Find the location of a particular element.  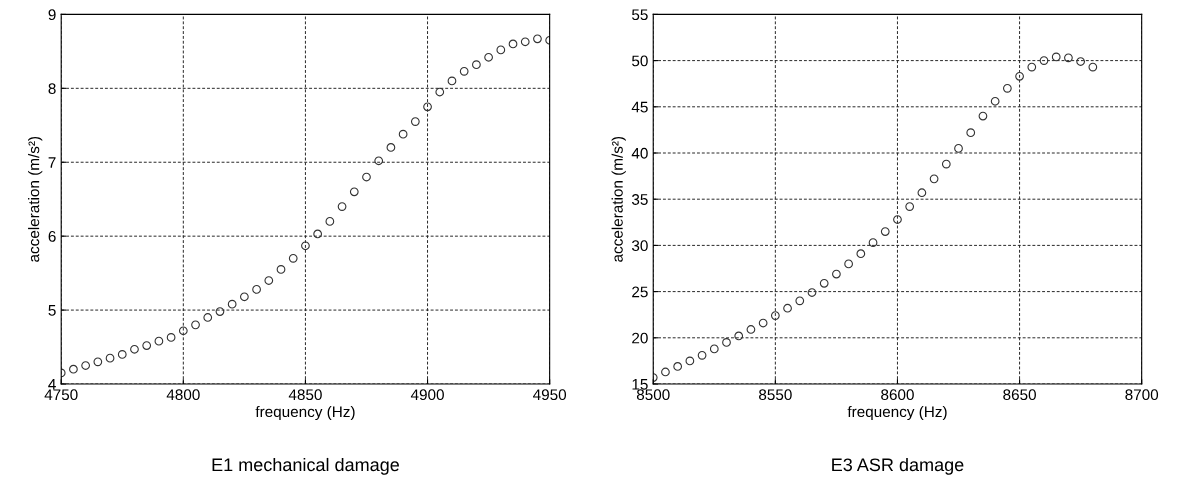

x-tick-label: 4800 is located at coordinates (183, 395).